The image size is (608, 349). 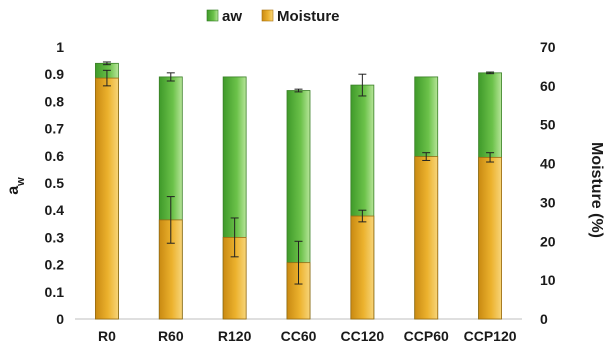 What do you see at coordinates (107, 336) in the screenshot?
I see `x-tick-label: R0` at bounding box center [107, 336].